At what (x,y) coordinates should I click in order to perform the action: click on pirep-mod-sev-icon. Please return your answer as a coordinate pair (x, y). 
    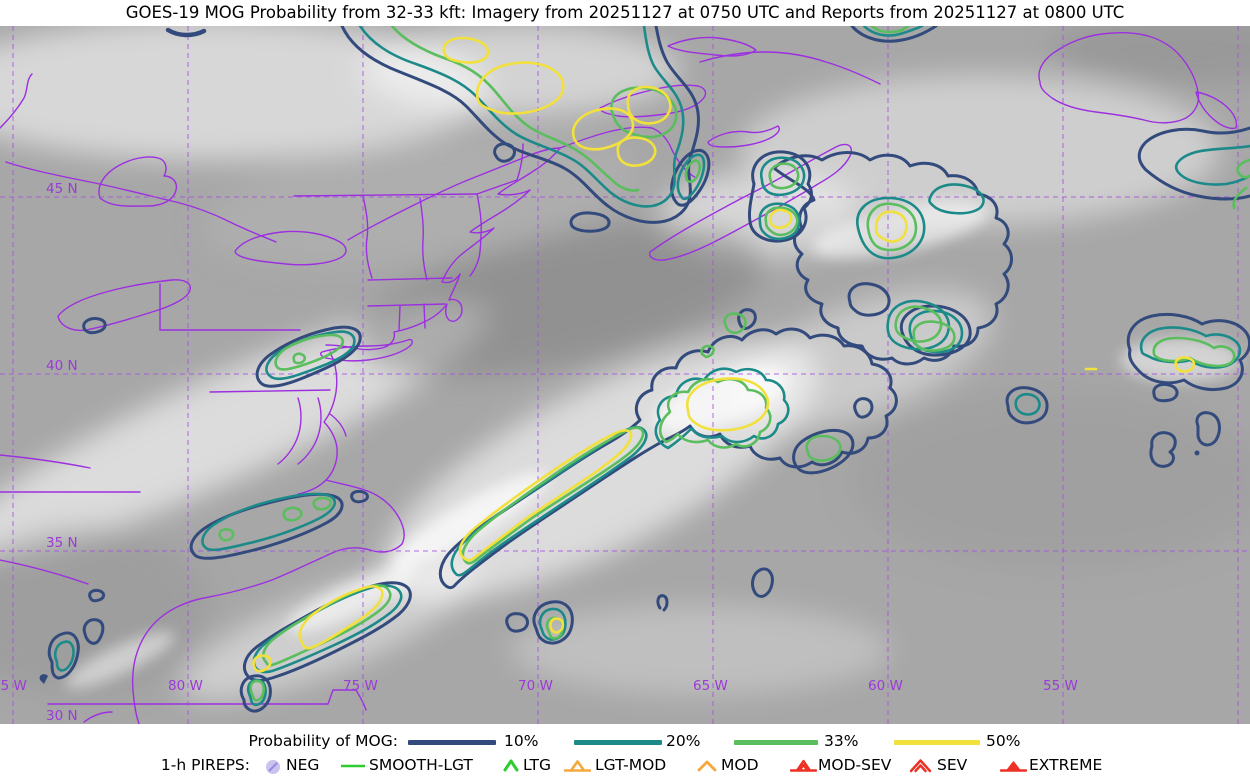
    Looking at the image, I should click on (803, 766).